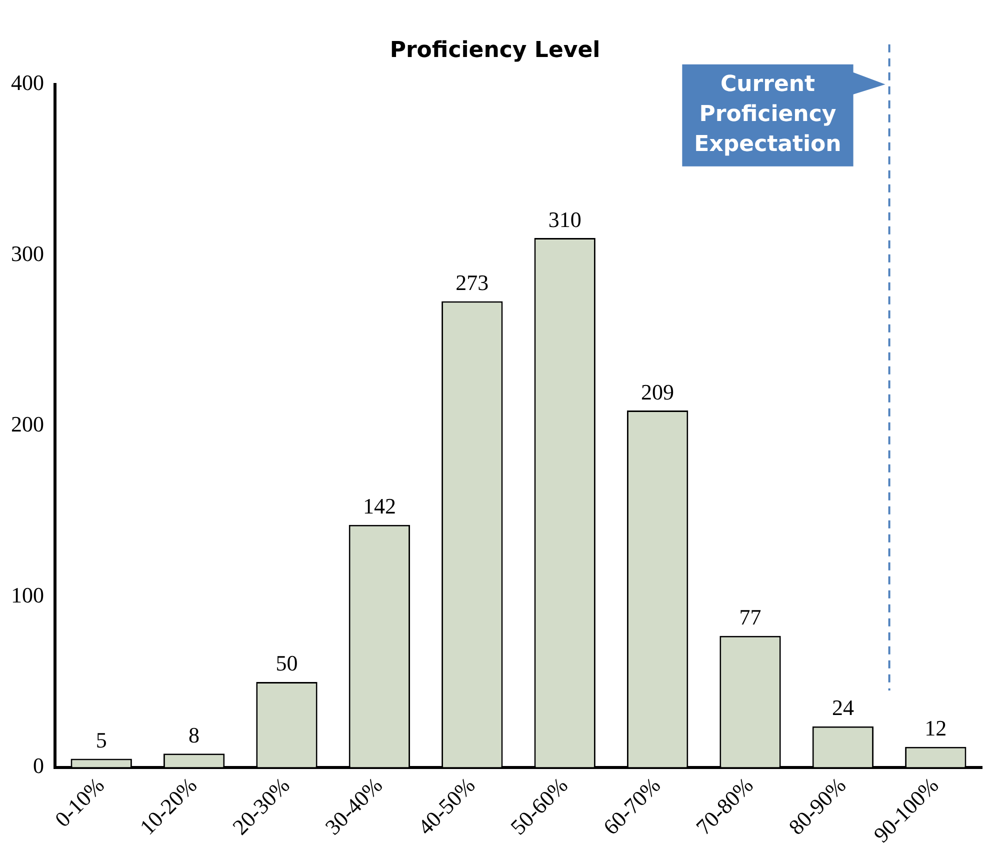 The image size is (994, 863). I want to click on ref-line-label: Current Proficiency Expectation, so click(768, 115).